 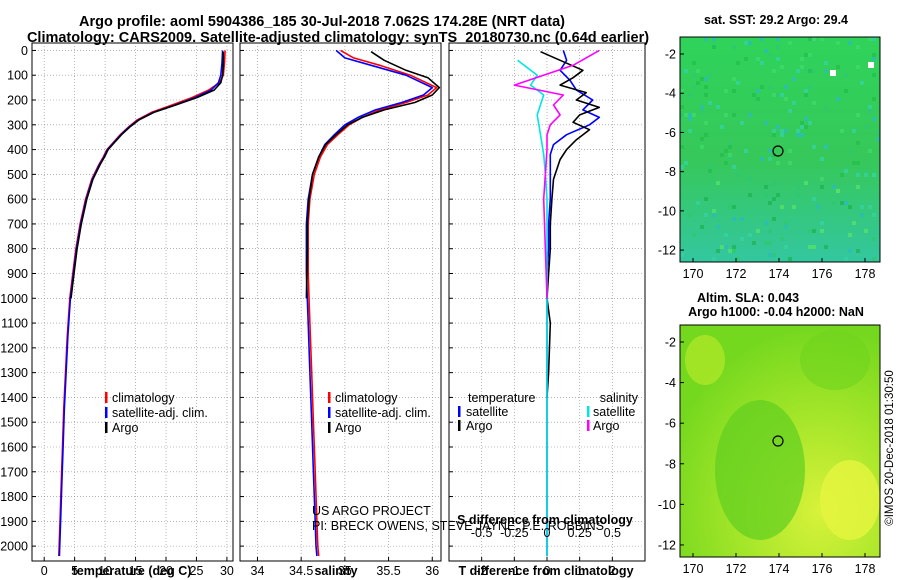 What do you see at coordinates (670, 424) in the screenshot?
I see `map-y-tick-label: -6` at bounding box center [670, 424].